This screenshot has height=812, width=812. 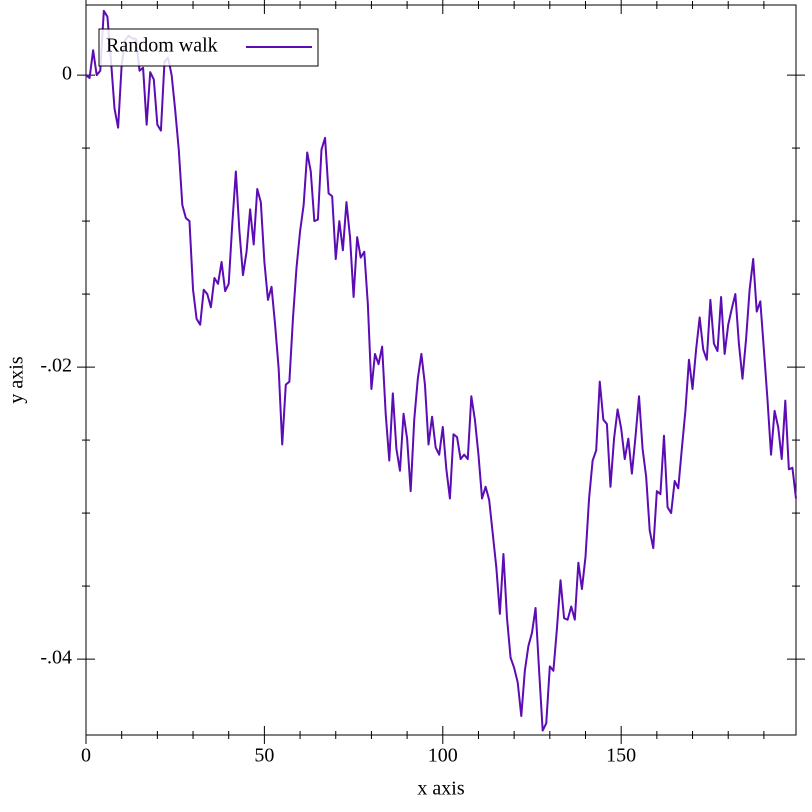 What do you see at coordinates (162, 46) in the screenshot?
I see `legend-label: Random walk` at bounding box center [162, 46].